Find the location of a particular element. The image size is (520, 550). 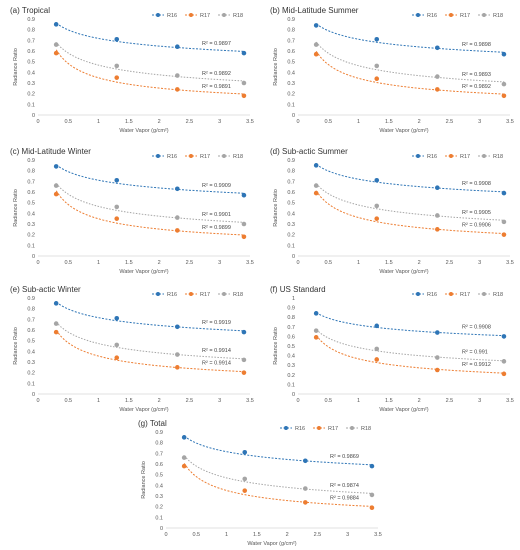

legend-item-r17: R17 is located at coordinates (325, 429).